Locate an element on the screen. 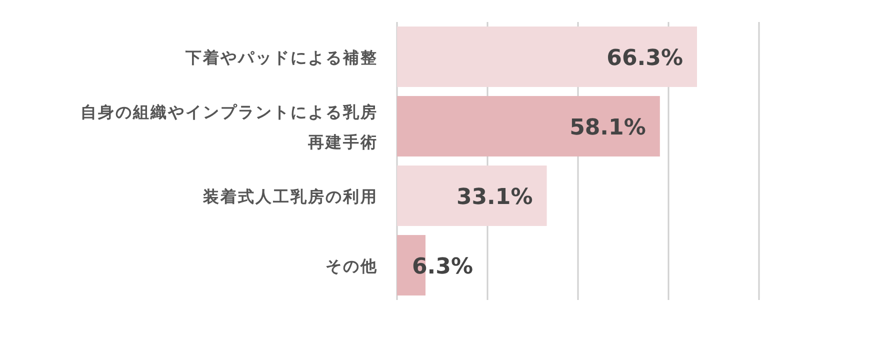 The height and width of the screenshot is (344, 884). y-tick-label: 下着やパッドによる補整 is located at coordinates (281, 57).